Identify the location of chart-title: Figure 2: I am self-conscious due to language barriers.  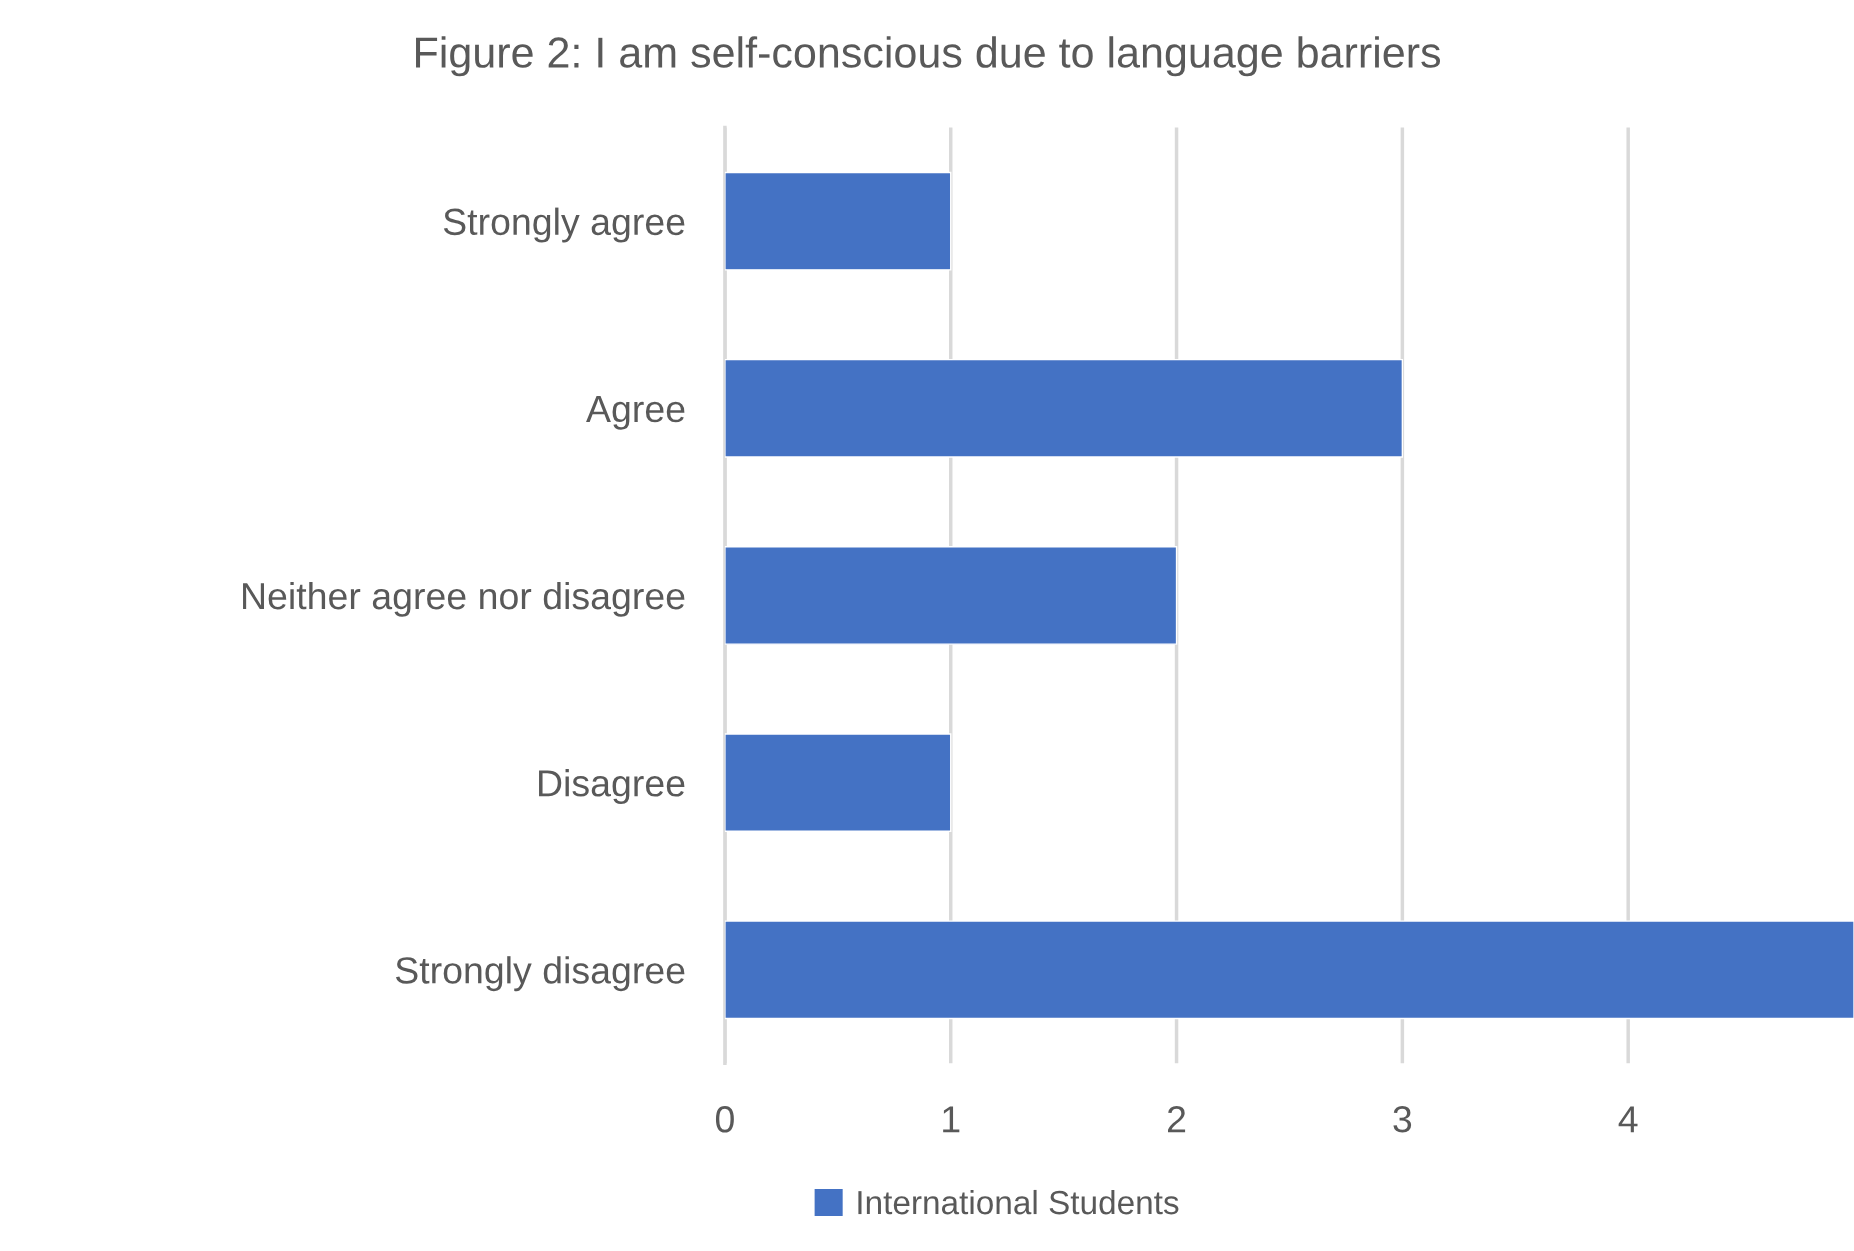
(928, 56).